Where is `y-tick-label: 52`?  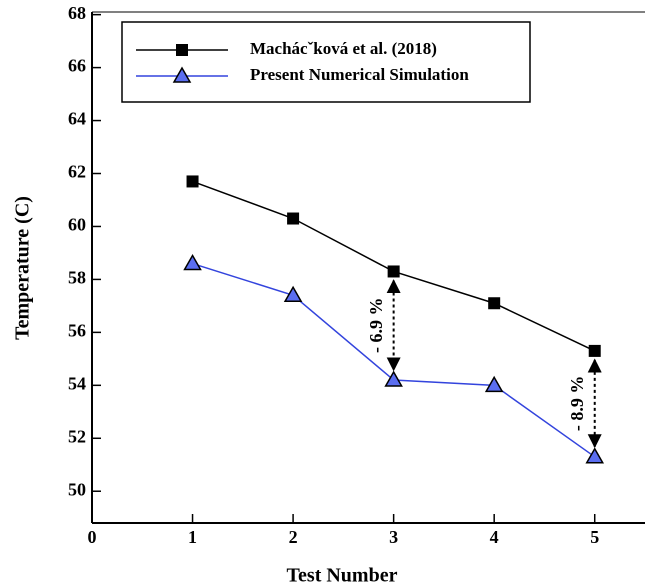 y-tick-label: 52 is located at coordinates (77, 436).